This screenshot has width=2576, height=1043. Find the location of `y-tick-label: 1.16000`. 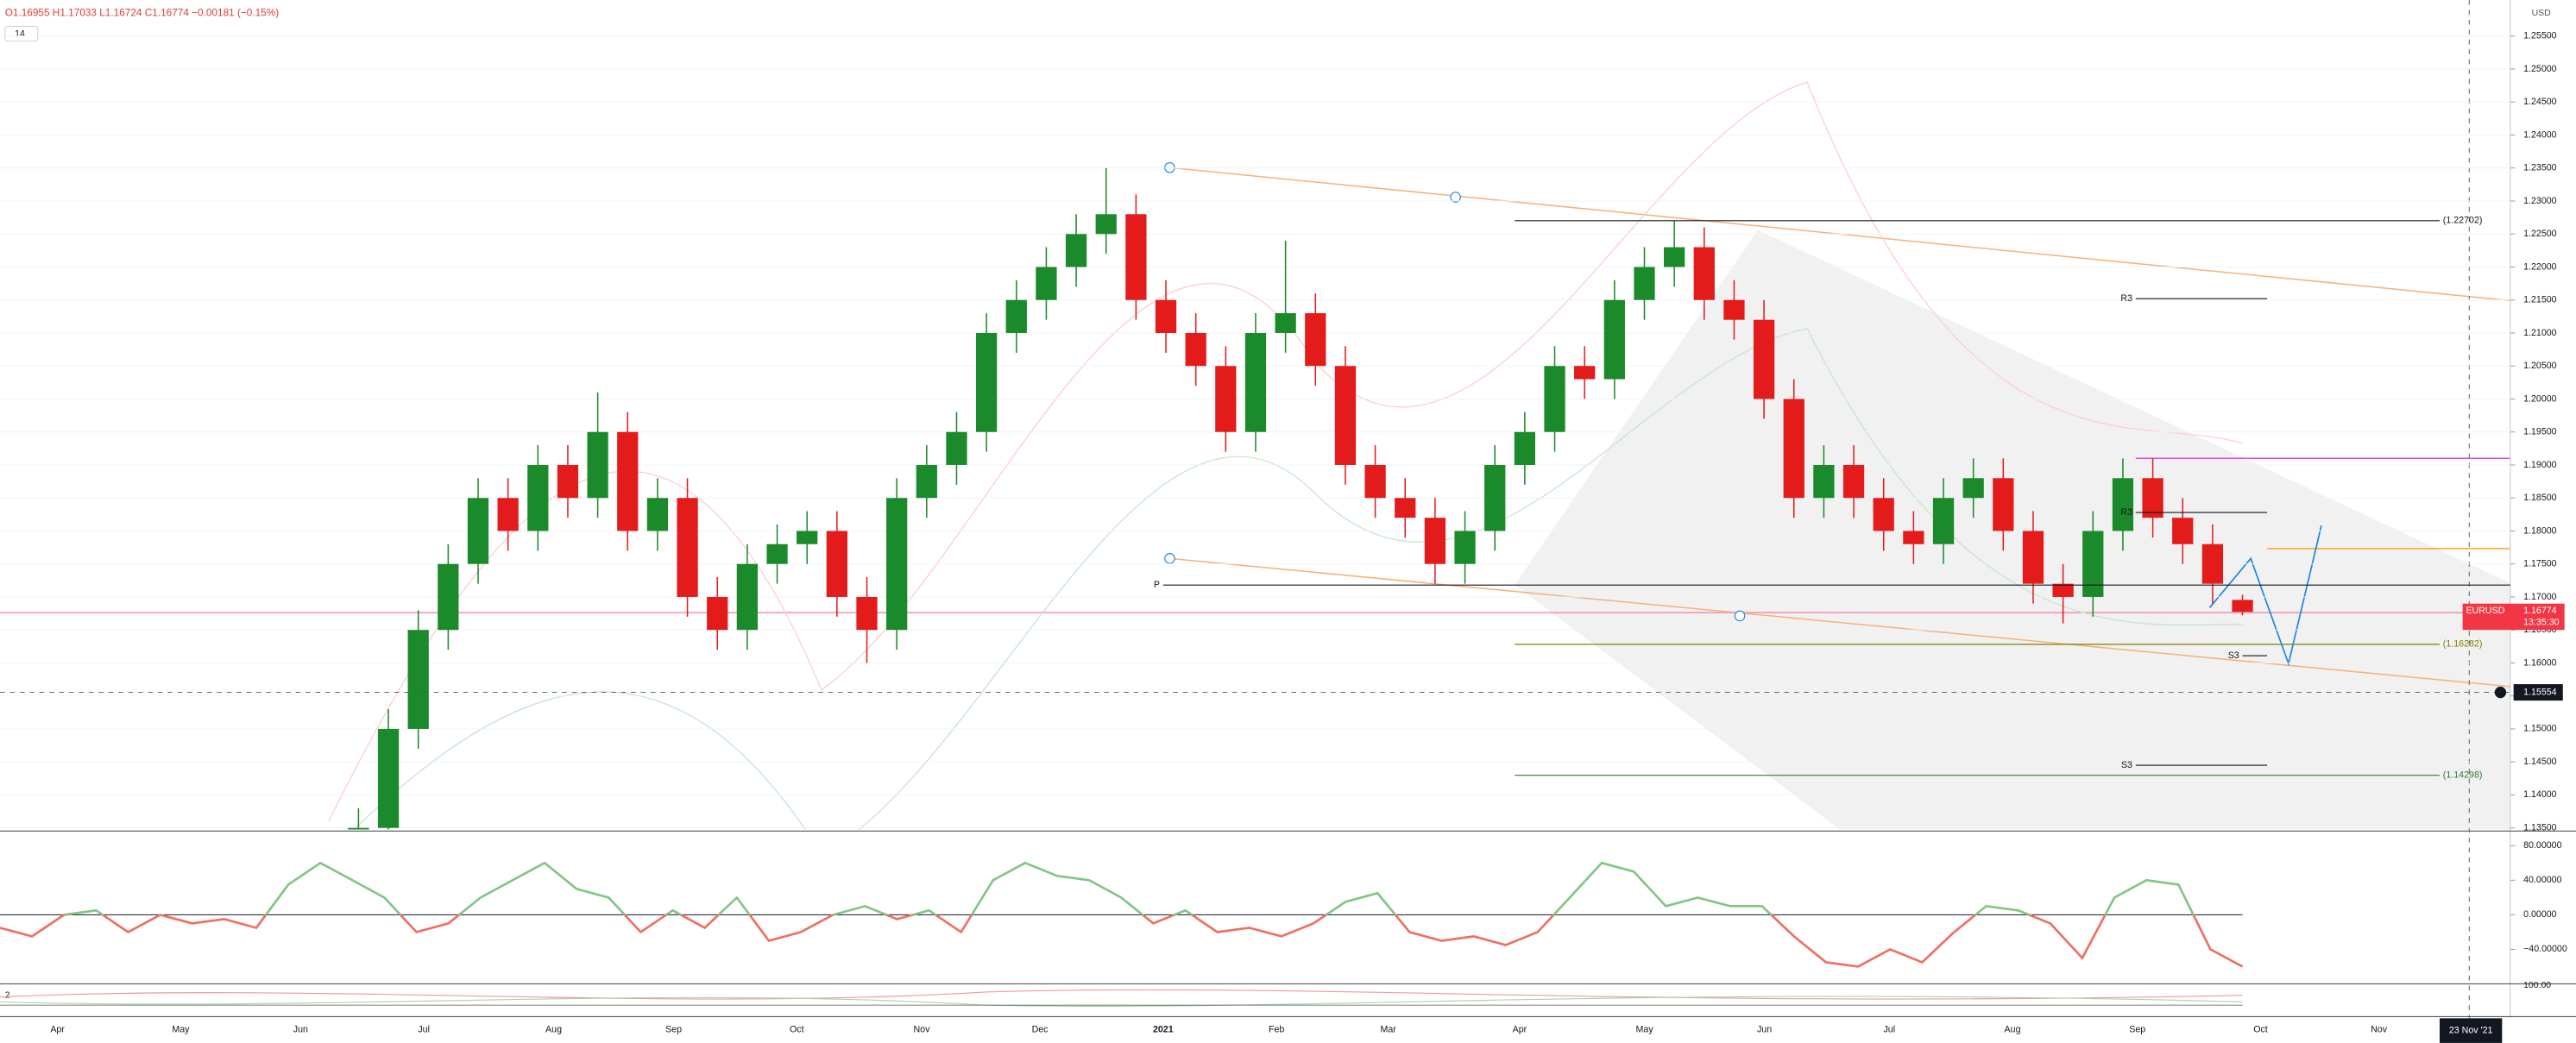

y-tick-label: 1.16000 is located at coordinates (2540, 662).